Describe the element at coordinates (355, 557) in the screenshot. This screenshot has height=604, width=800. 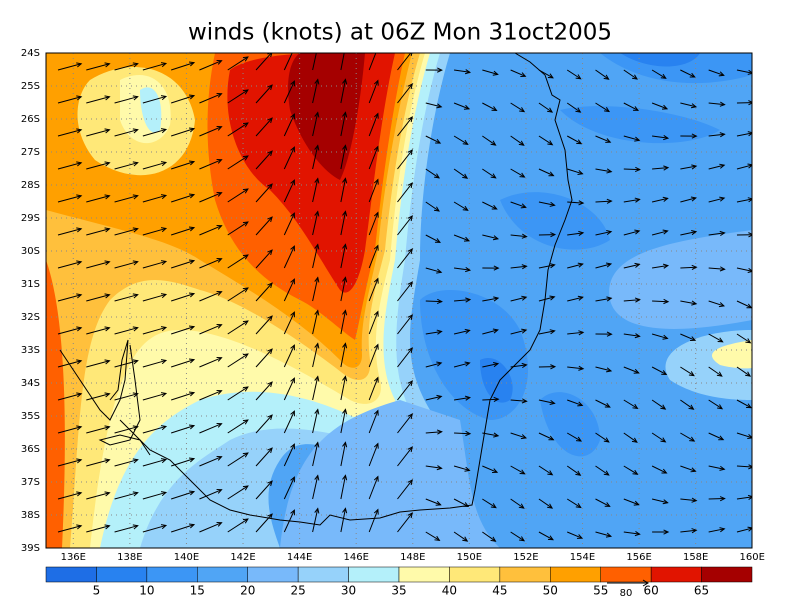
I see `lon-label: 146E` at that location.